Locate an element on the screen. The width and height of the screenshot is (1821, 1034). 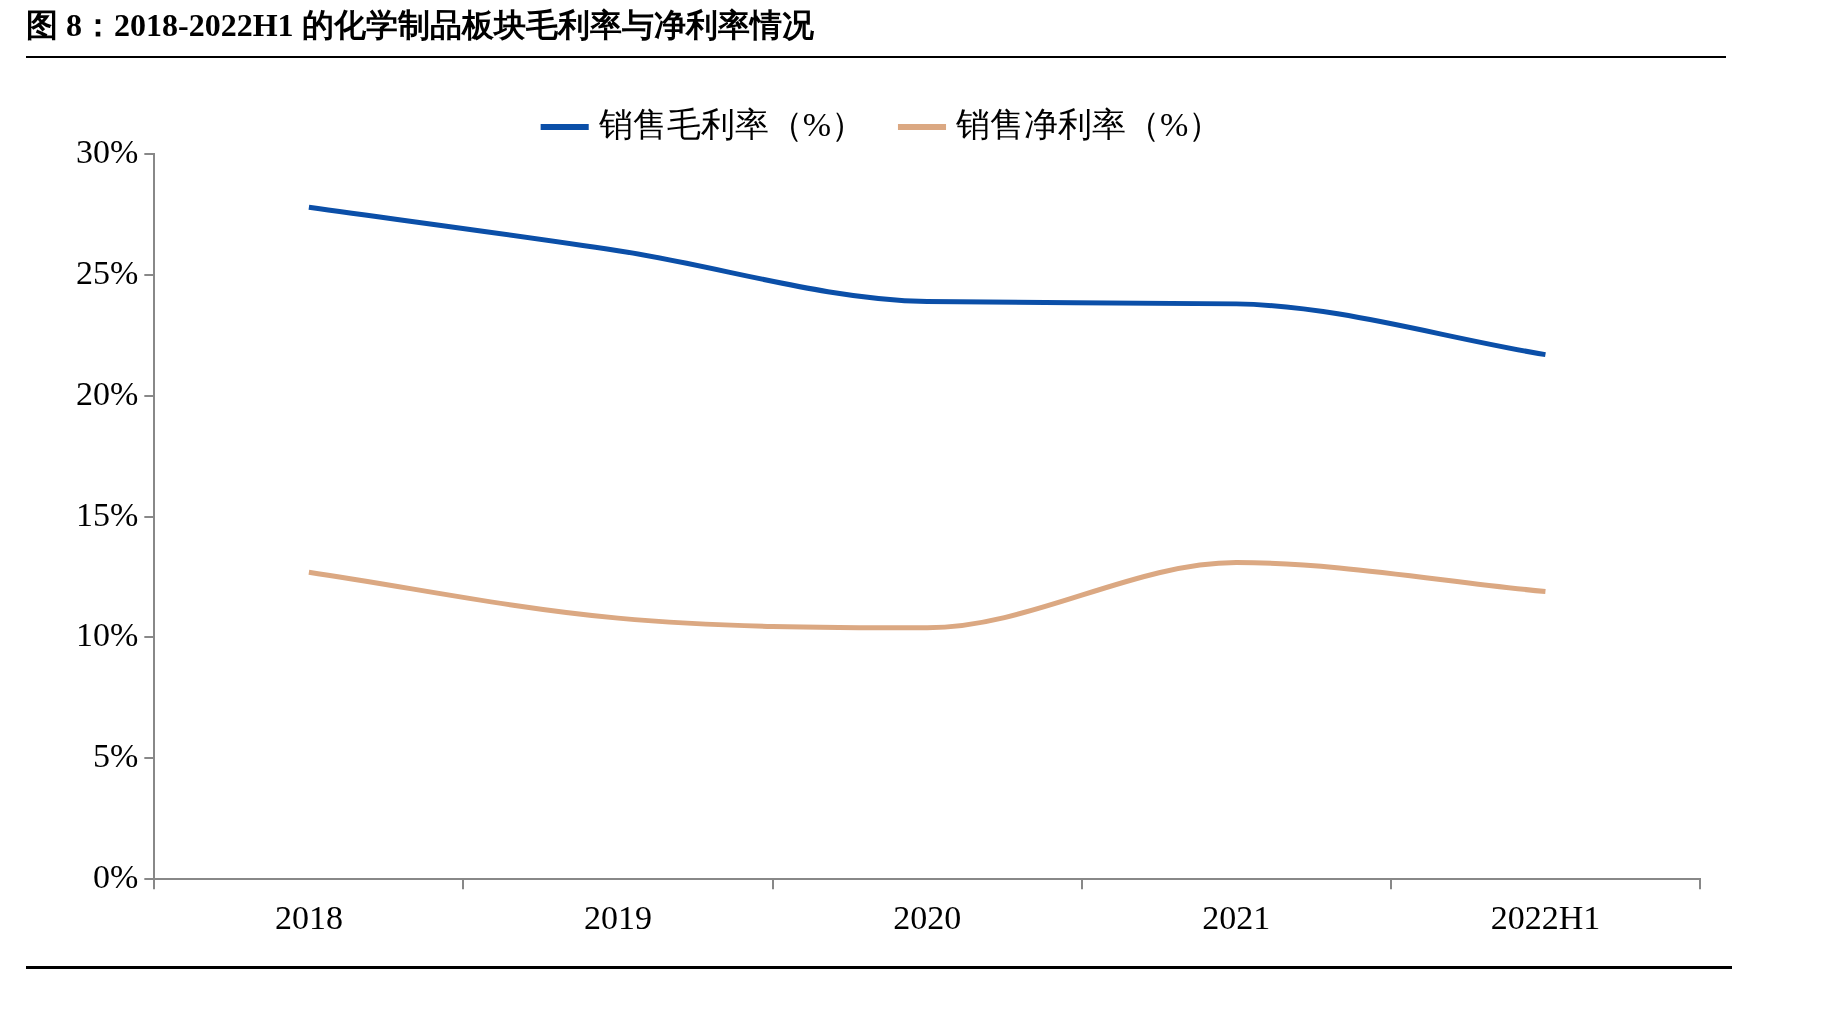
x-tick-label: 2019 is located at coordinates (618, 917).